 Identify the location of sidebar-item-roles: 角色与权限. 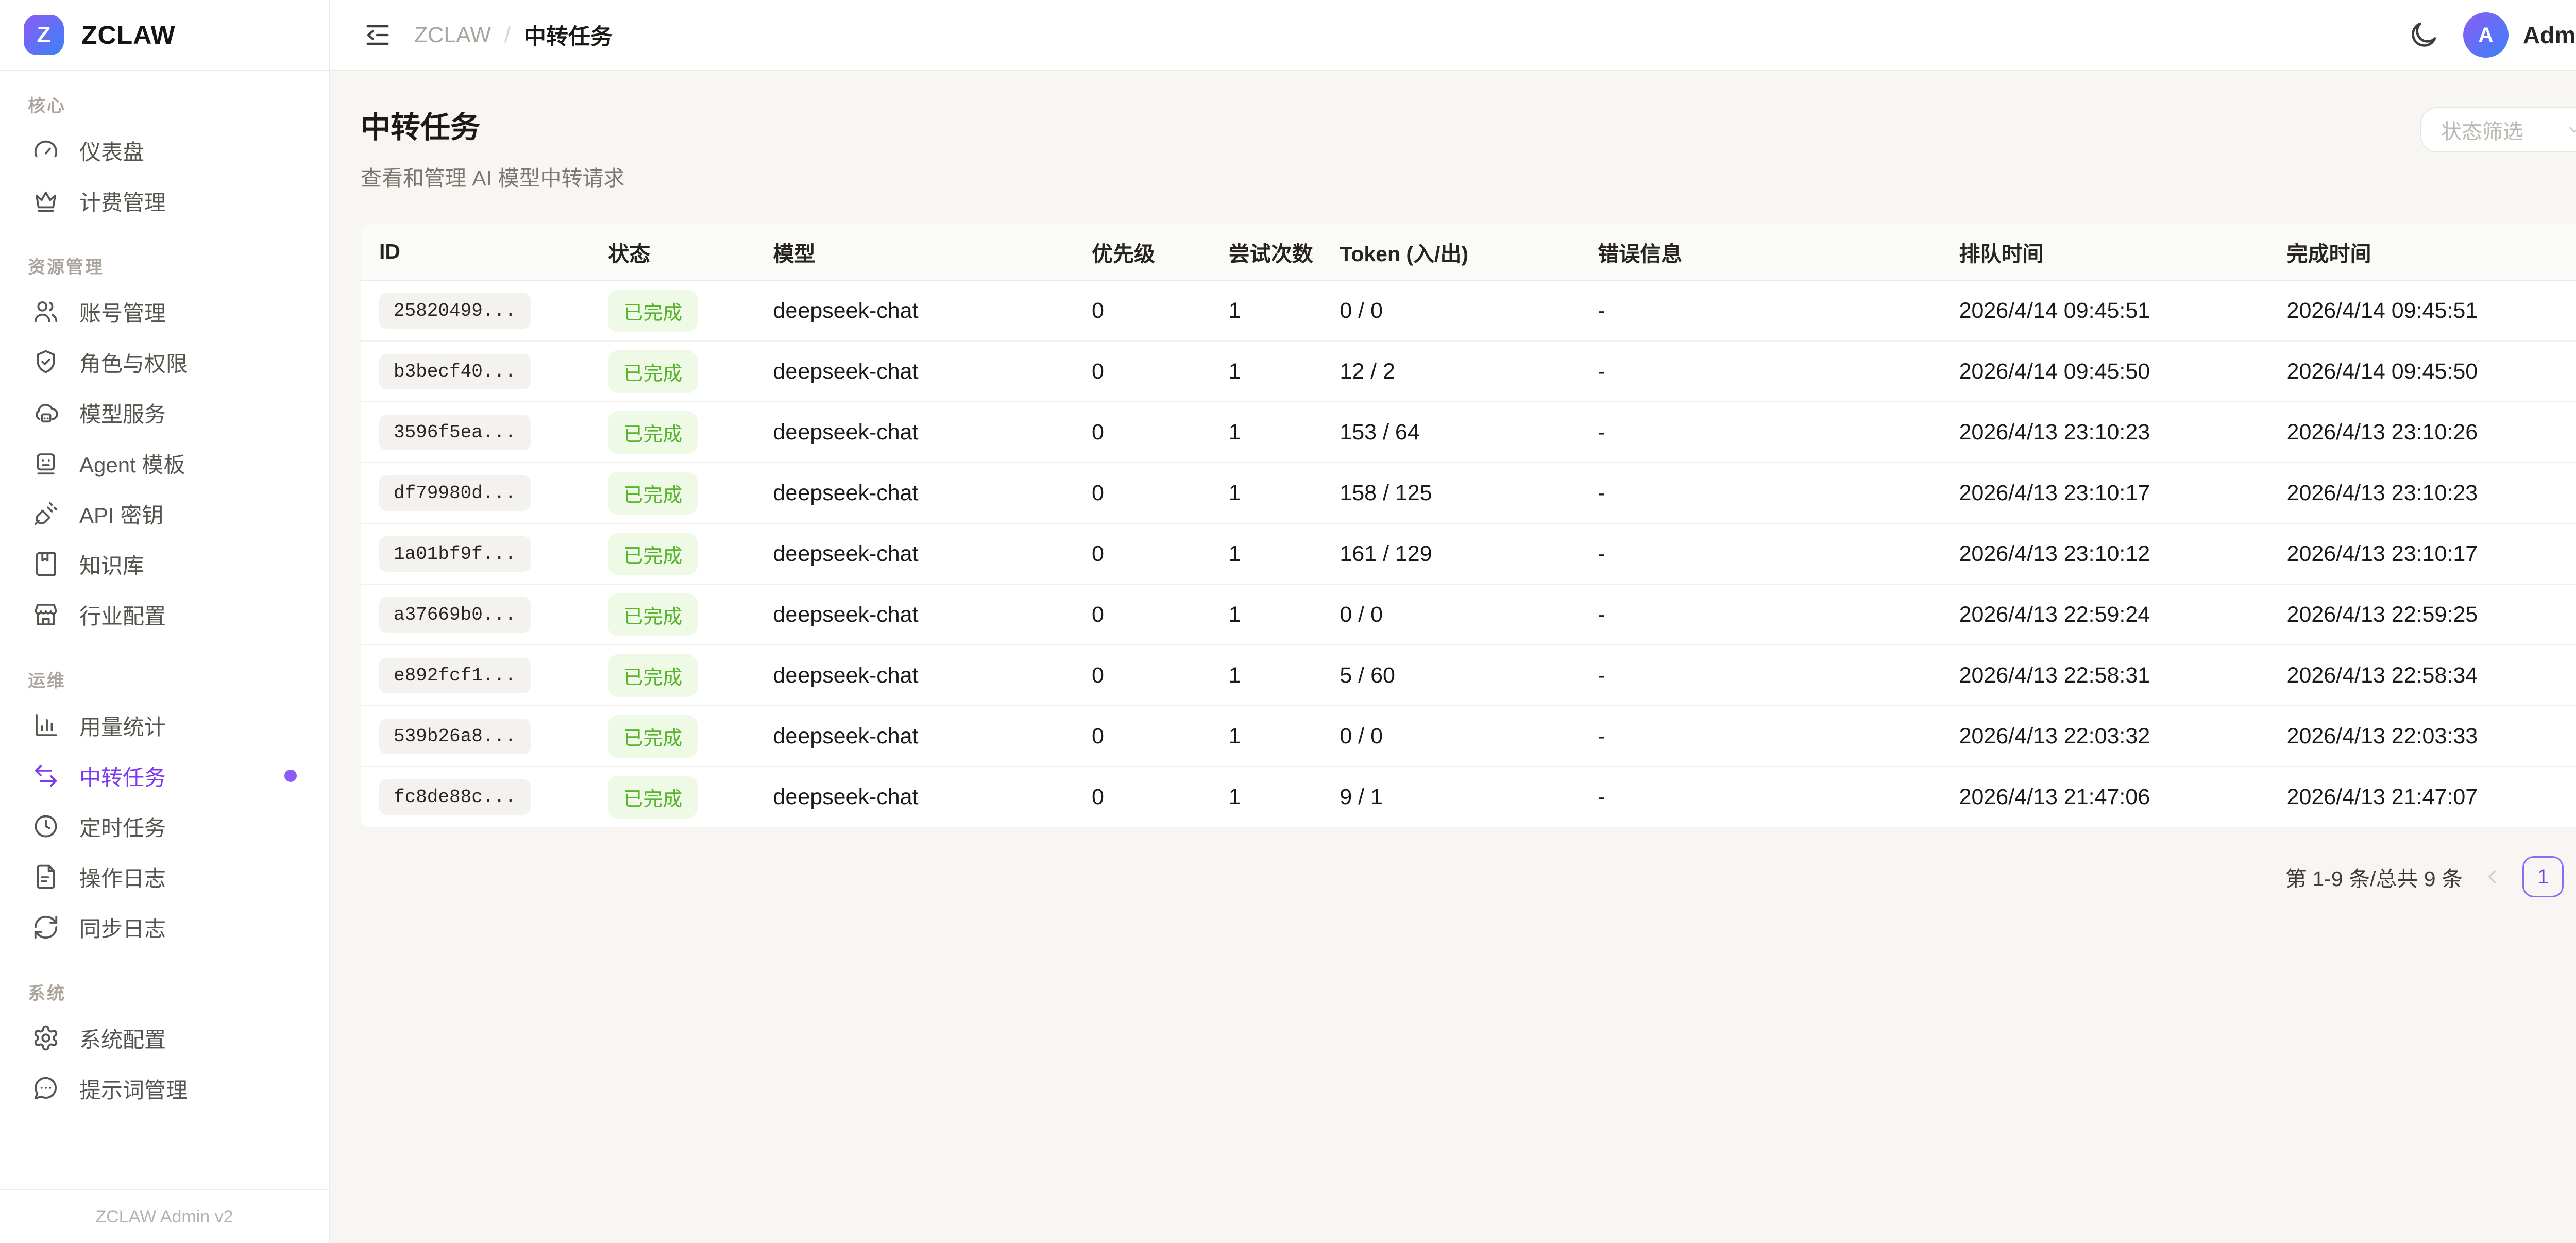
(164, 362).